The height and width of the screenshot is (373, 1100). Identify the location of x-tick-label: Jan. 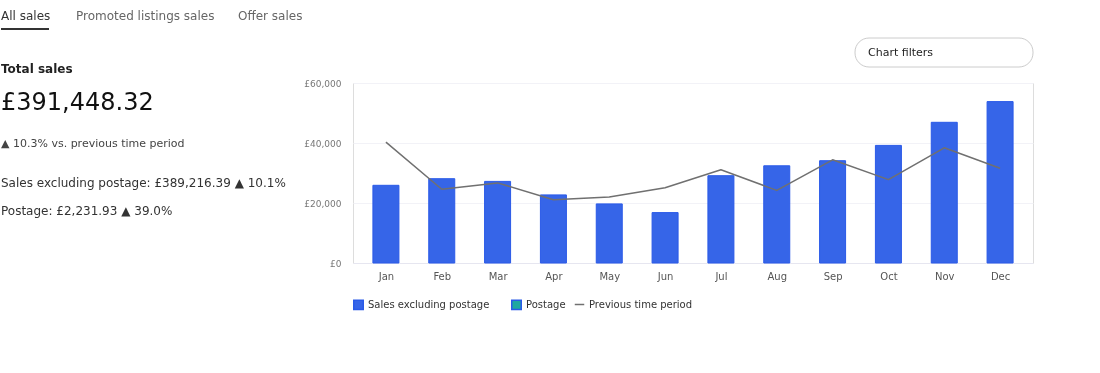
(386, 276).